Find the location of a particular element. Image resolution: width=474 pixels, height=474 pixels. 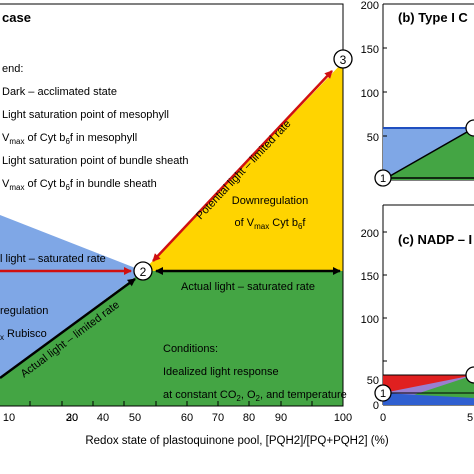

panel-b-marker-right is located at coordinates (469, 128).